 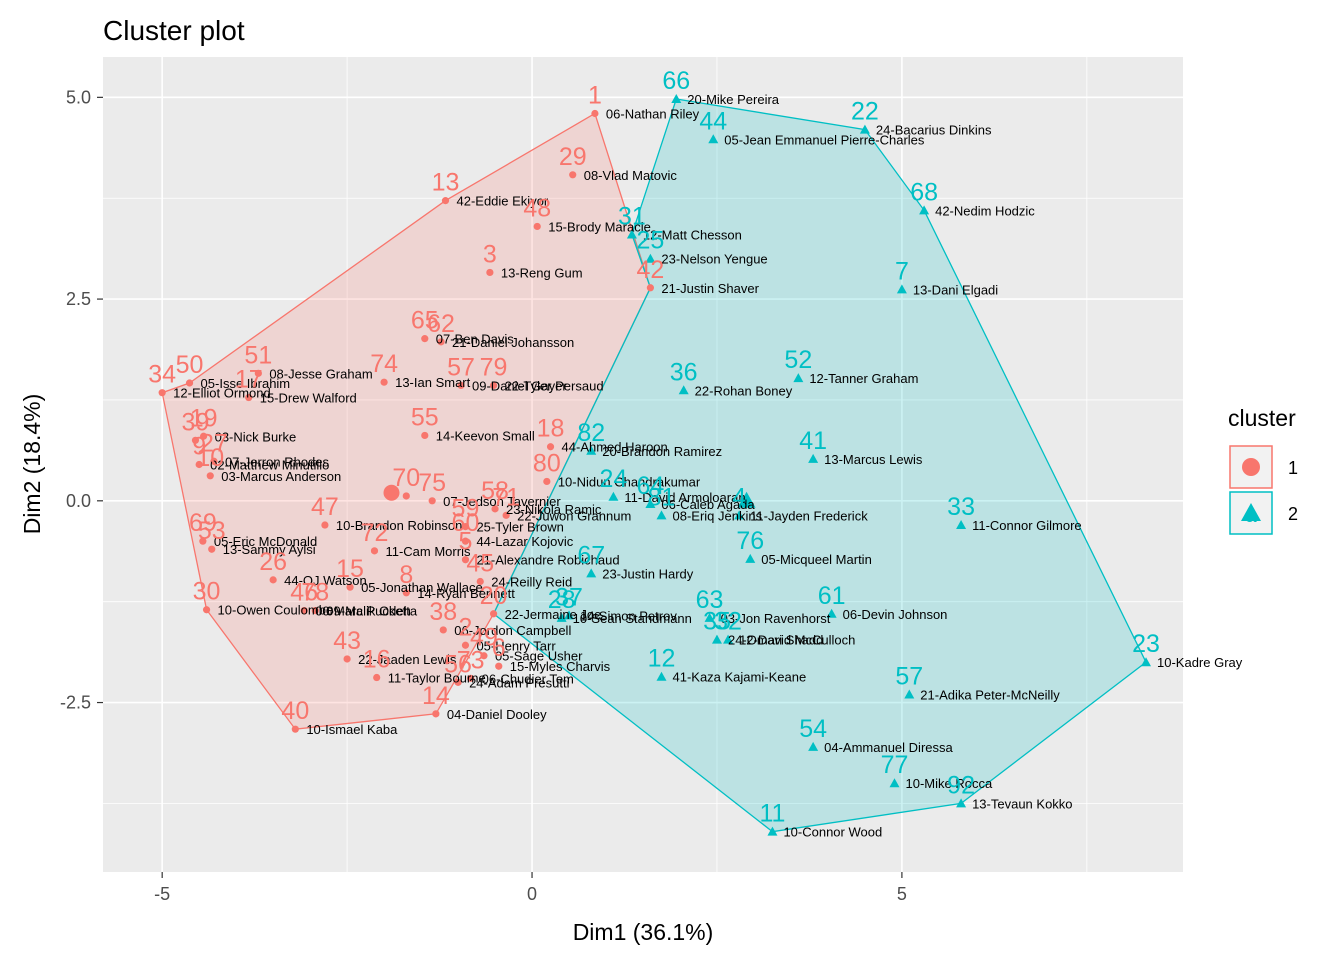 What do you see at coordinates (516, 645) in the screenshot?
I see `point-name: 05-Henry Tarr` at bounding box center [516, 645].